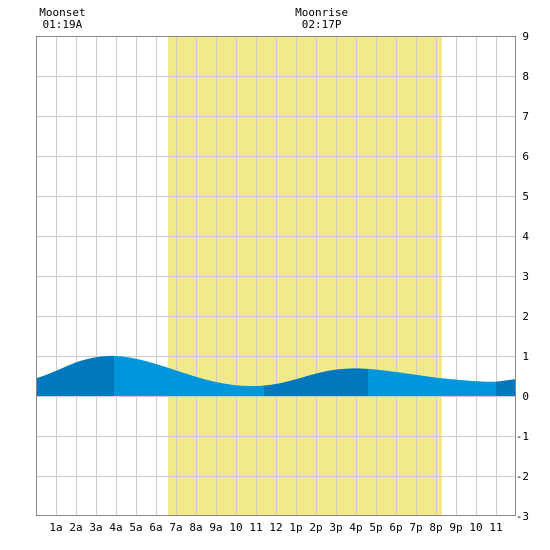 Image resolution: width=550 pixels, height=550 pixels. What do you see at coordinates (525, 316) in the screenshot?
I see `y-tick-label: 2` at bounding box center [525, 316].